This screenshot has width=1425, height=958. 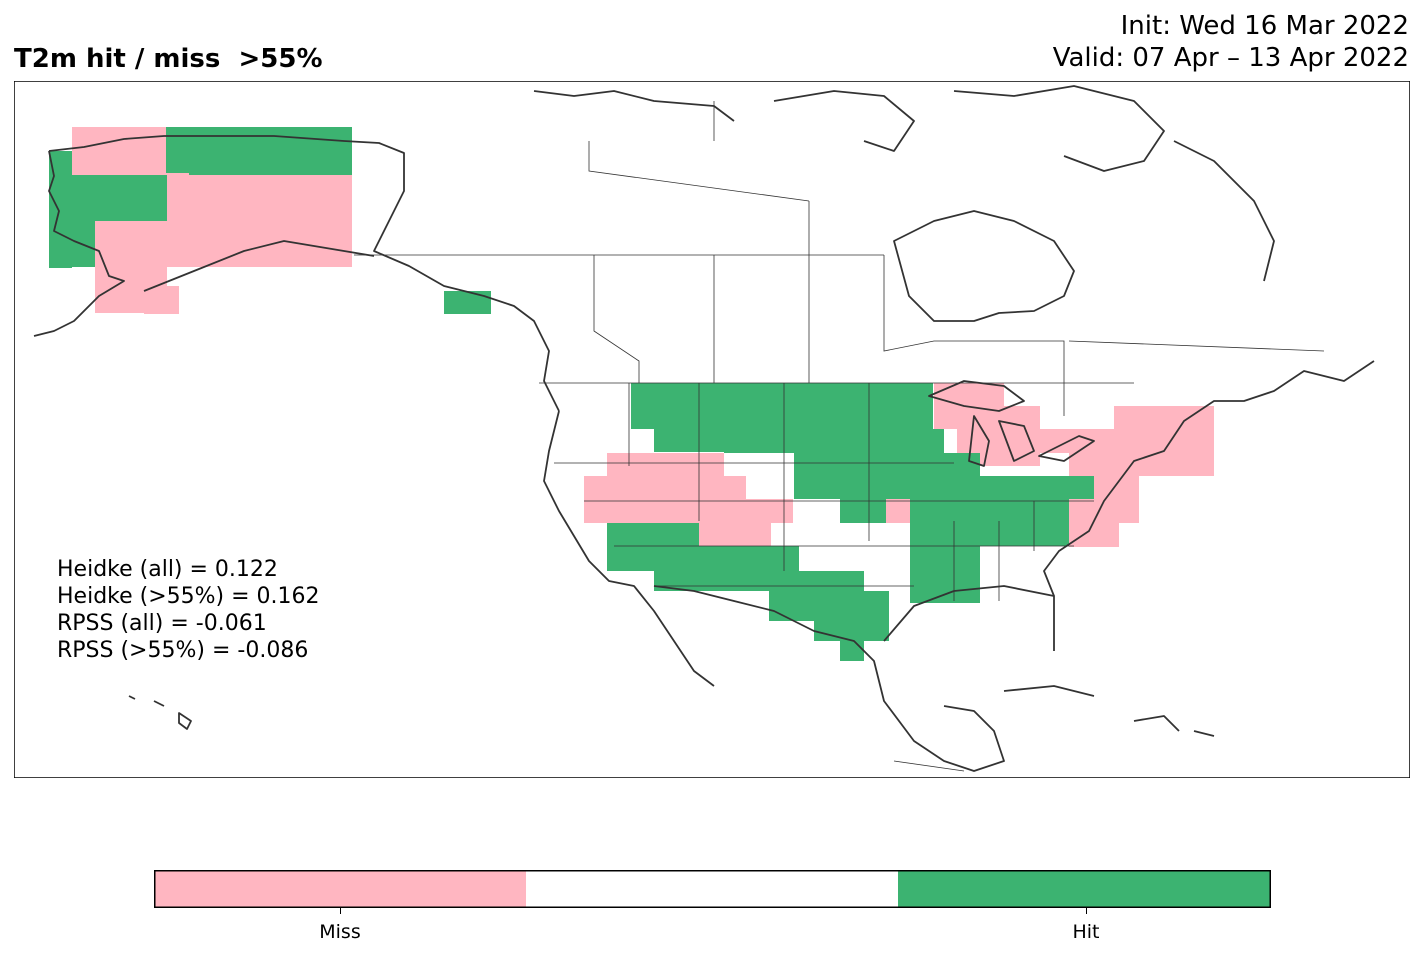 I want to click on colorbar-label-hit: Hit, so click(x=1086, y=932).